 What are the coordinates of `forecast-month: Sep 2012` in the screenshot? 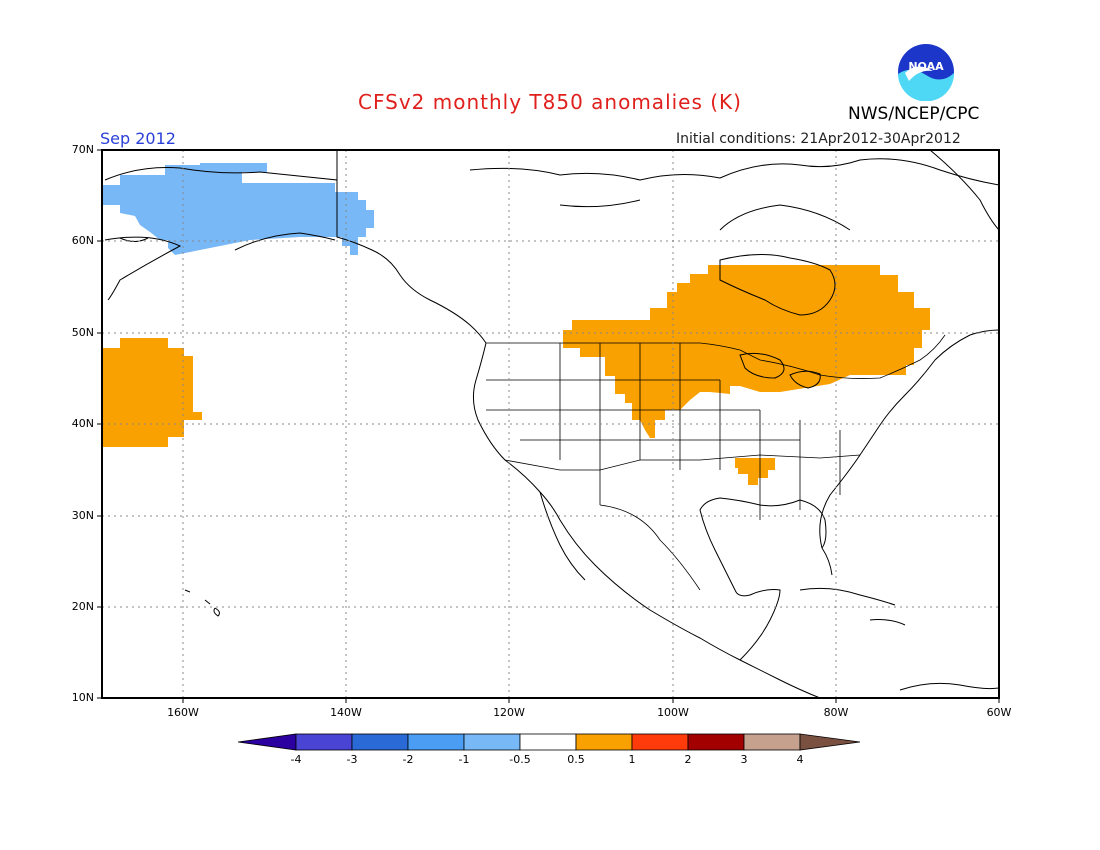 It's located at (138, 138).